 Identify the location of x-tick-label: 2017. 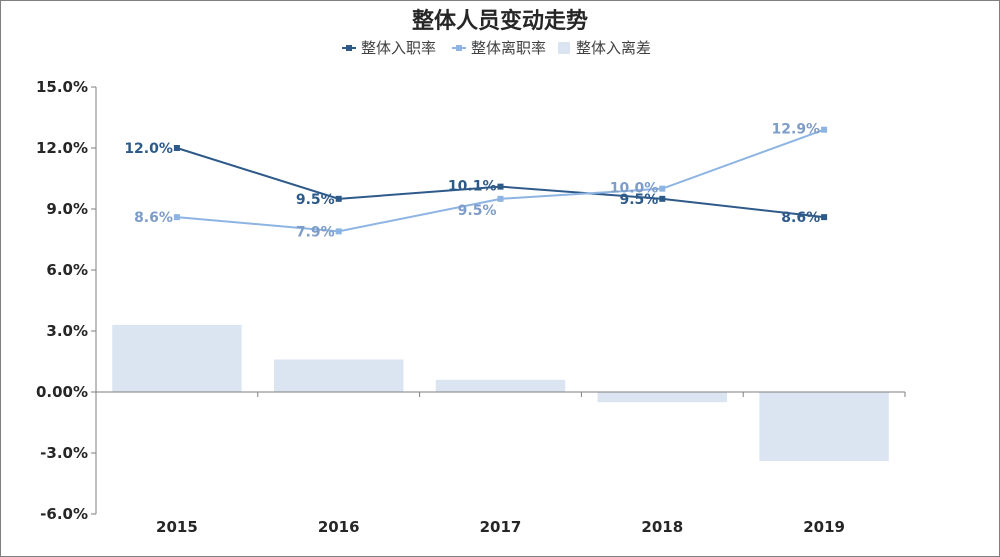
(501, 527).